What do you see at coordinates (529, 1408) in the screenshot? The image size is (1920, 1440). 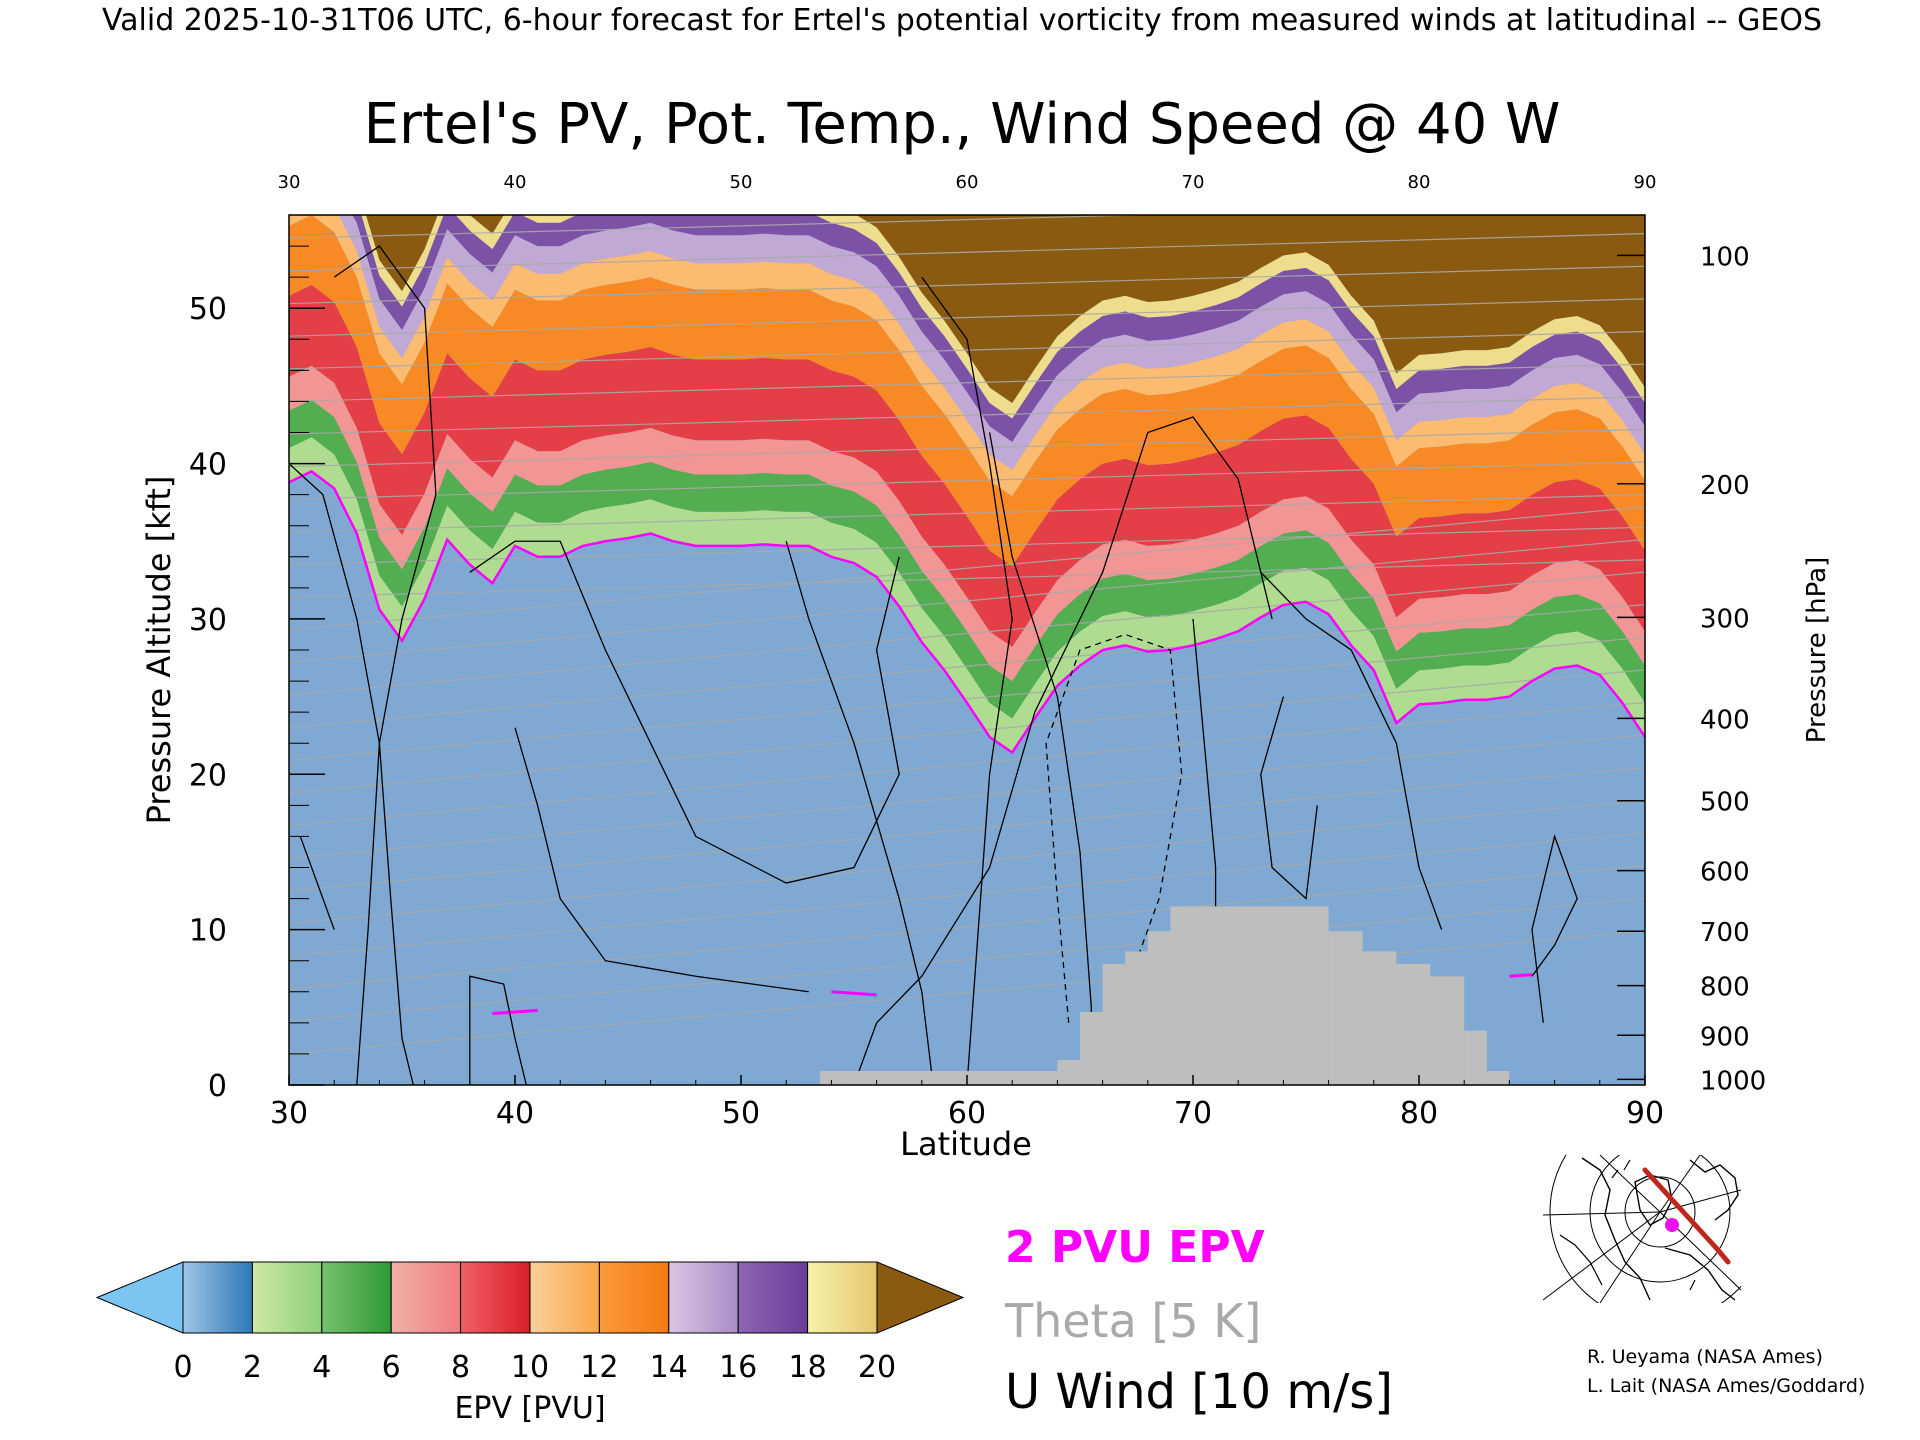 I see `colorbar-label: EPV [PVU]` at bounding box center [529, 1408].